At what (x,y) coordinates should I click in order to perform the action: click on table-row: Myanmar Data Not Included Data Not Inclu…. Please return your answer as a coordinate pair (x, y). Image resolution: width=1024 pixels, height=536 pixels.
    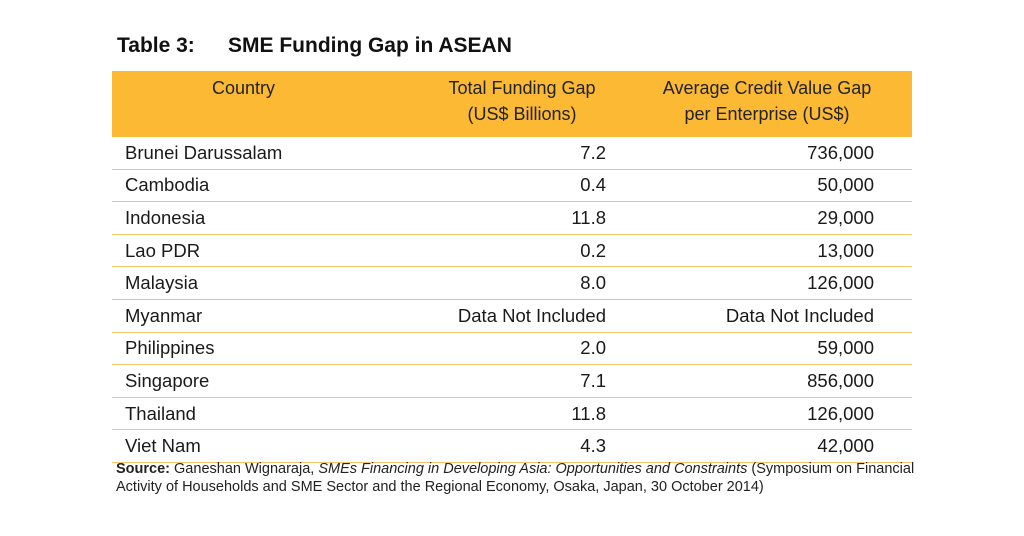
    Looking at the image, I should click on (512, 316).